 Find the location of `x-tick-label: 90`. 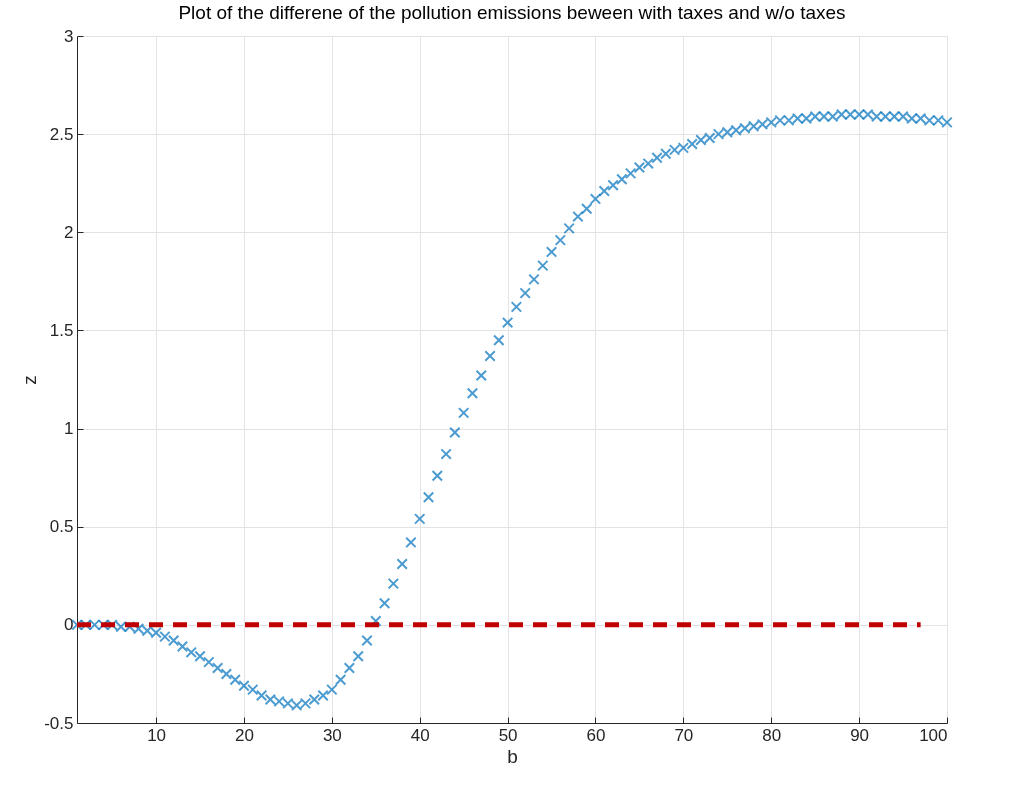

x-tick-label: 90 is located at coordinates (860, 735).